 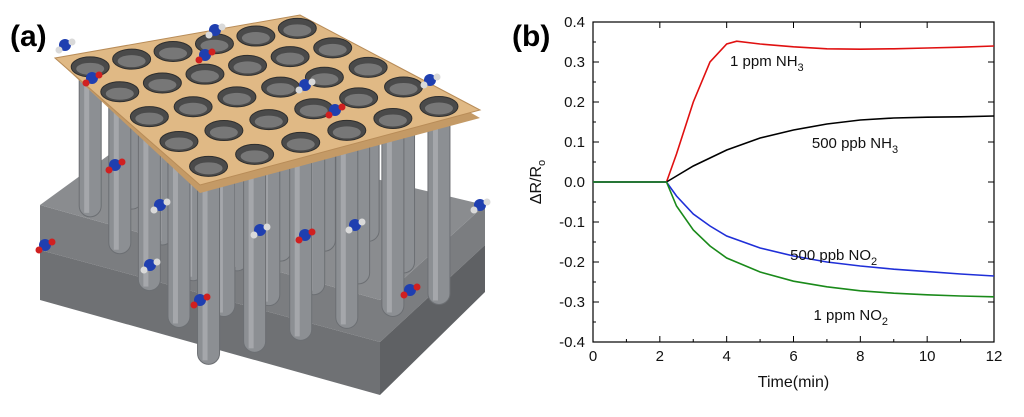 What do you see at coordinates (28, 36) in the screenshot?
I see `panel-a-label: (a)` at bounding box center [28, 36].